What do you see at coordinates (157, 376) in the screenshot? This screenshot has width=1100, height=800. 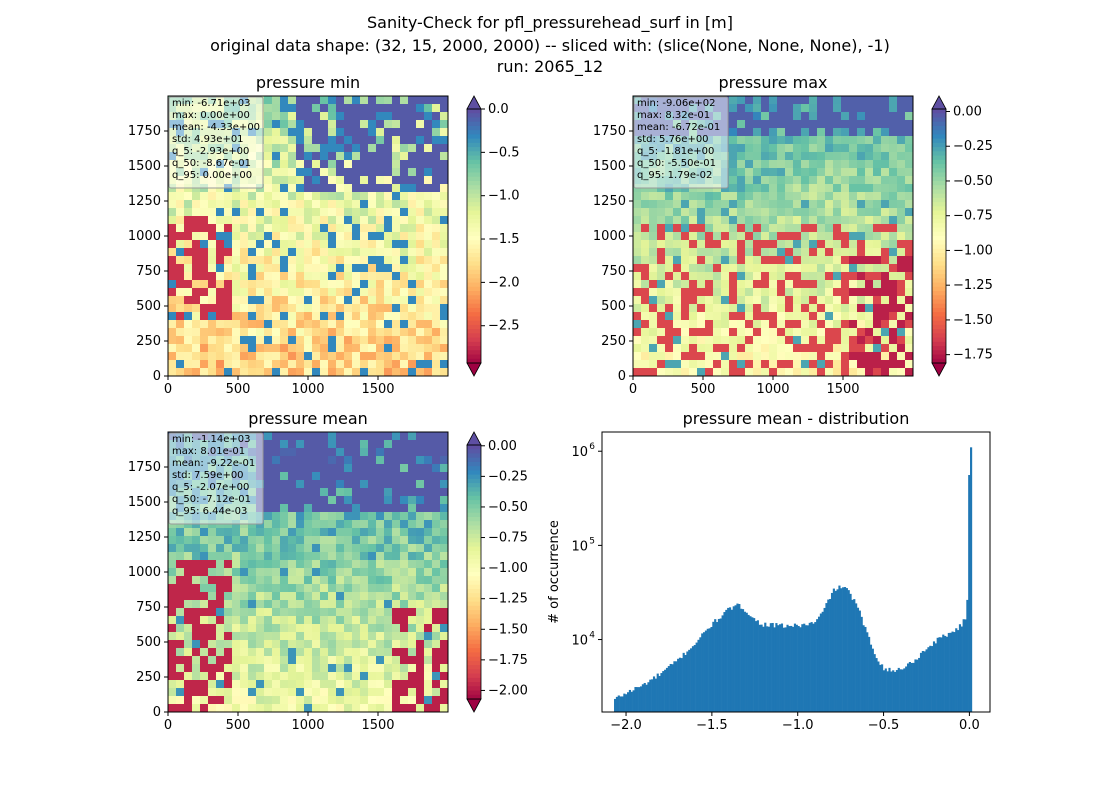 I see `y-tick-label: 0` at bounding box center [157, 376].